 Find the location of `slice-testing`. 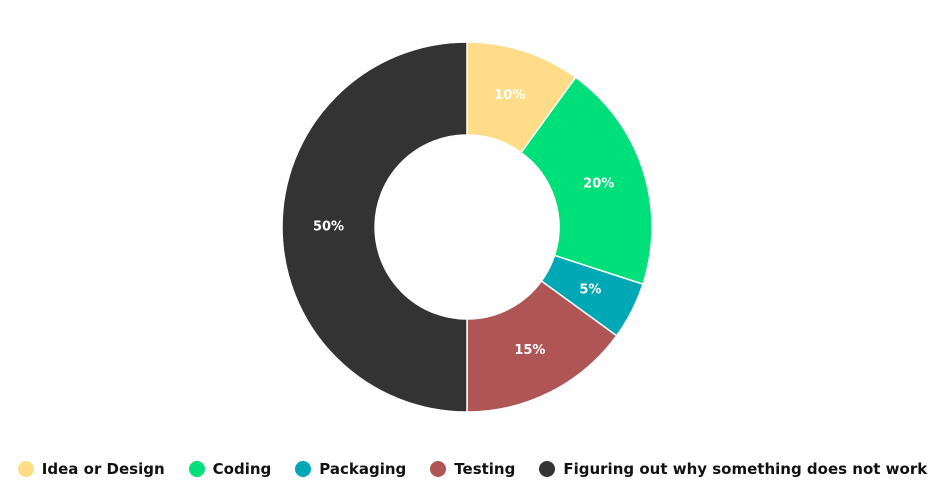

slice-testing is located at coordinates (542, 346).